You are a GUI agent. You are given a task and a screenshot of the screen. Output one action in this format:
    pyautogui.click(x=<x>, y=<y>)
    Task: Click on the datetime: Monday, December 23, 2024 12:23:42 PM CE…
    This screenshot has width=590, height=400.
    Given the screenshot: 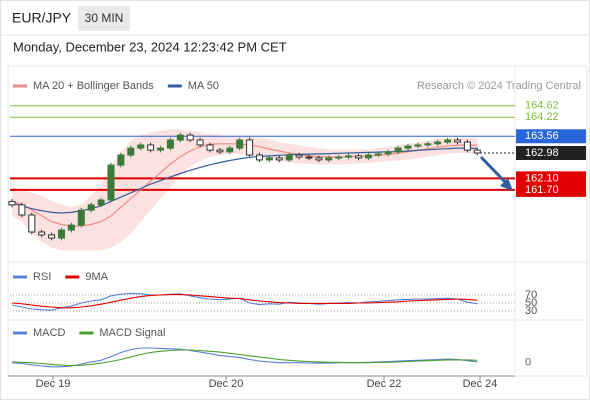 What is the action you would take?
    pyautogui.click(x=150, y=46)
    